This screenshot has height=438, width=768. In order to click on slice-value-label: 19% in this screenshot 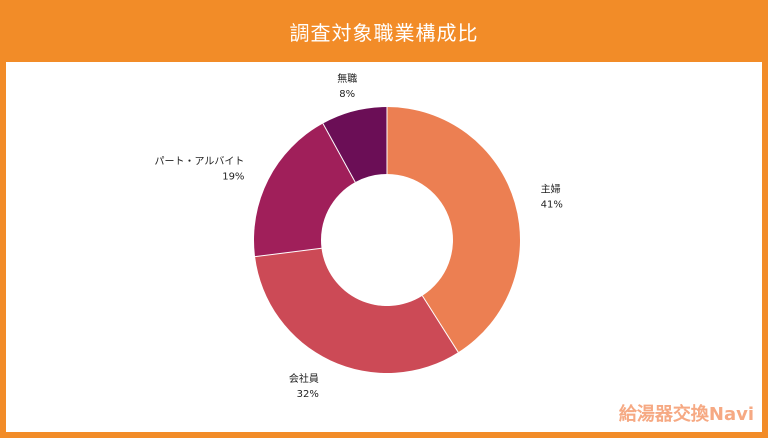, I will do `click(233, 176)`.